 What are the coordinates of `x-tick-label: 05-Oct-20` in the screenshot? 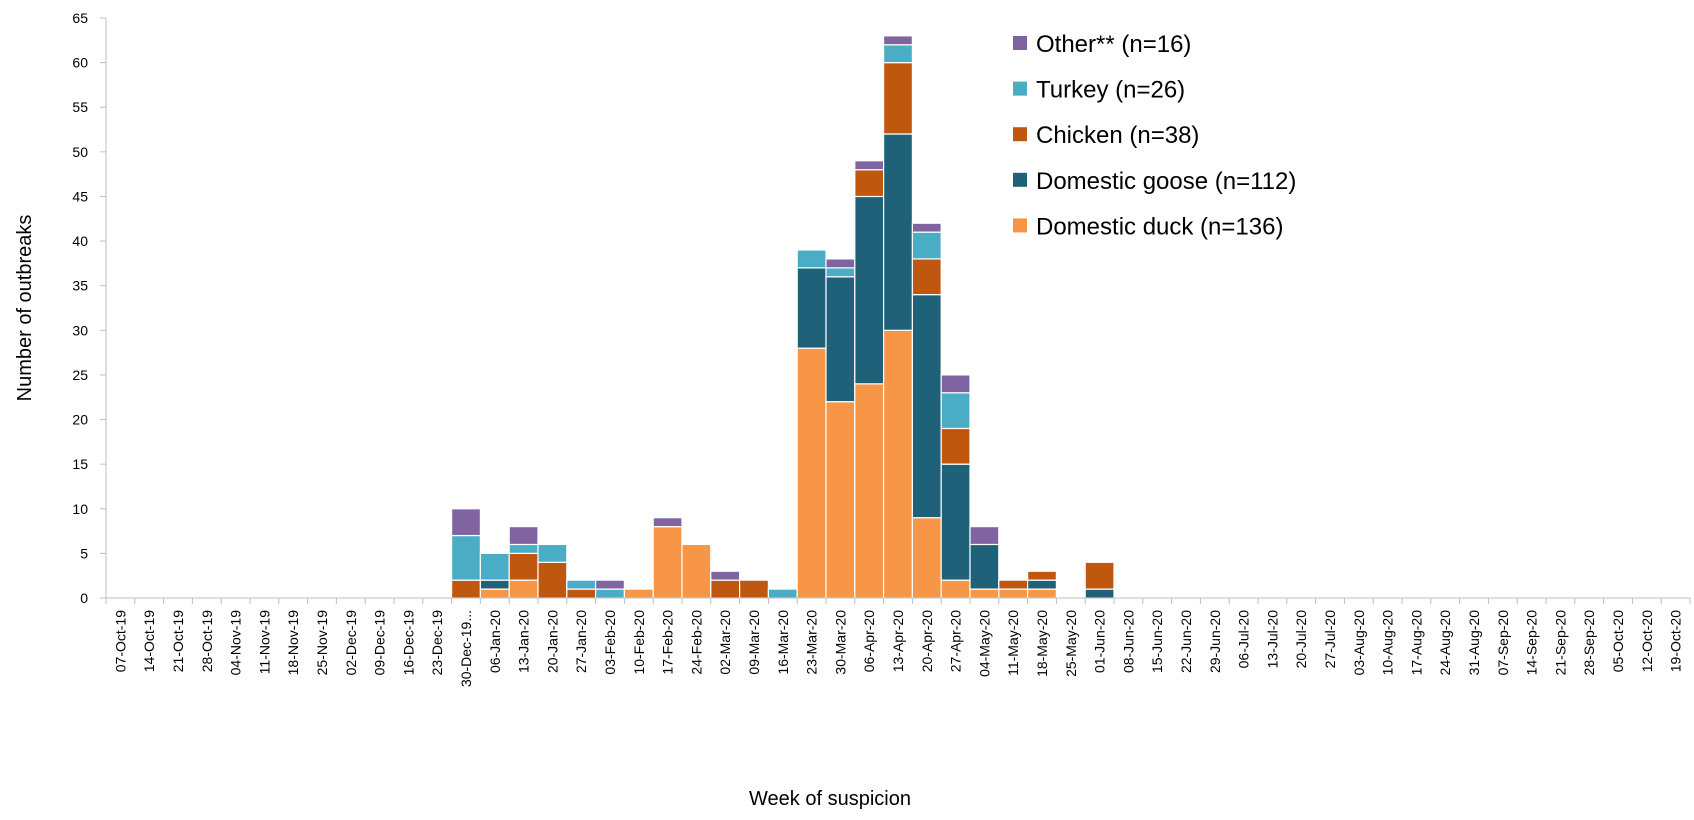 It's located at (1618, 641).